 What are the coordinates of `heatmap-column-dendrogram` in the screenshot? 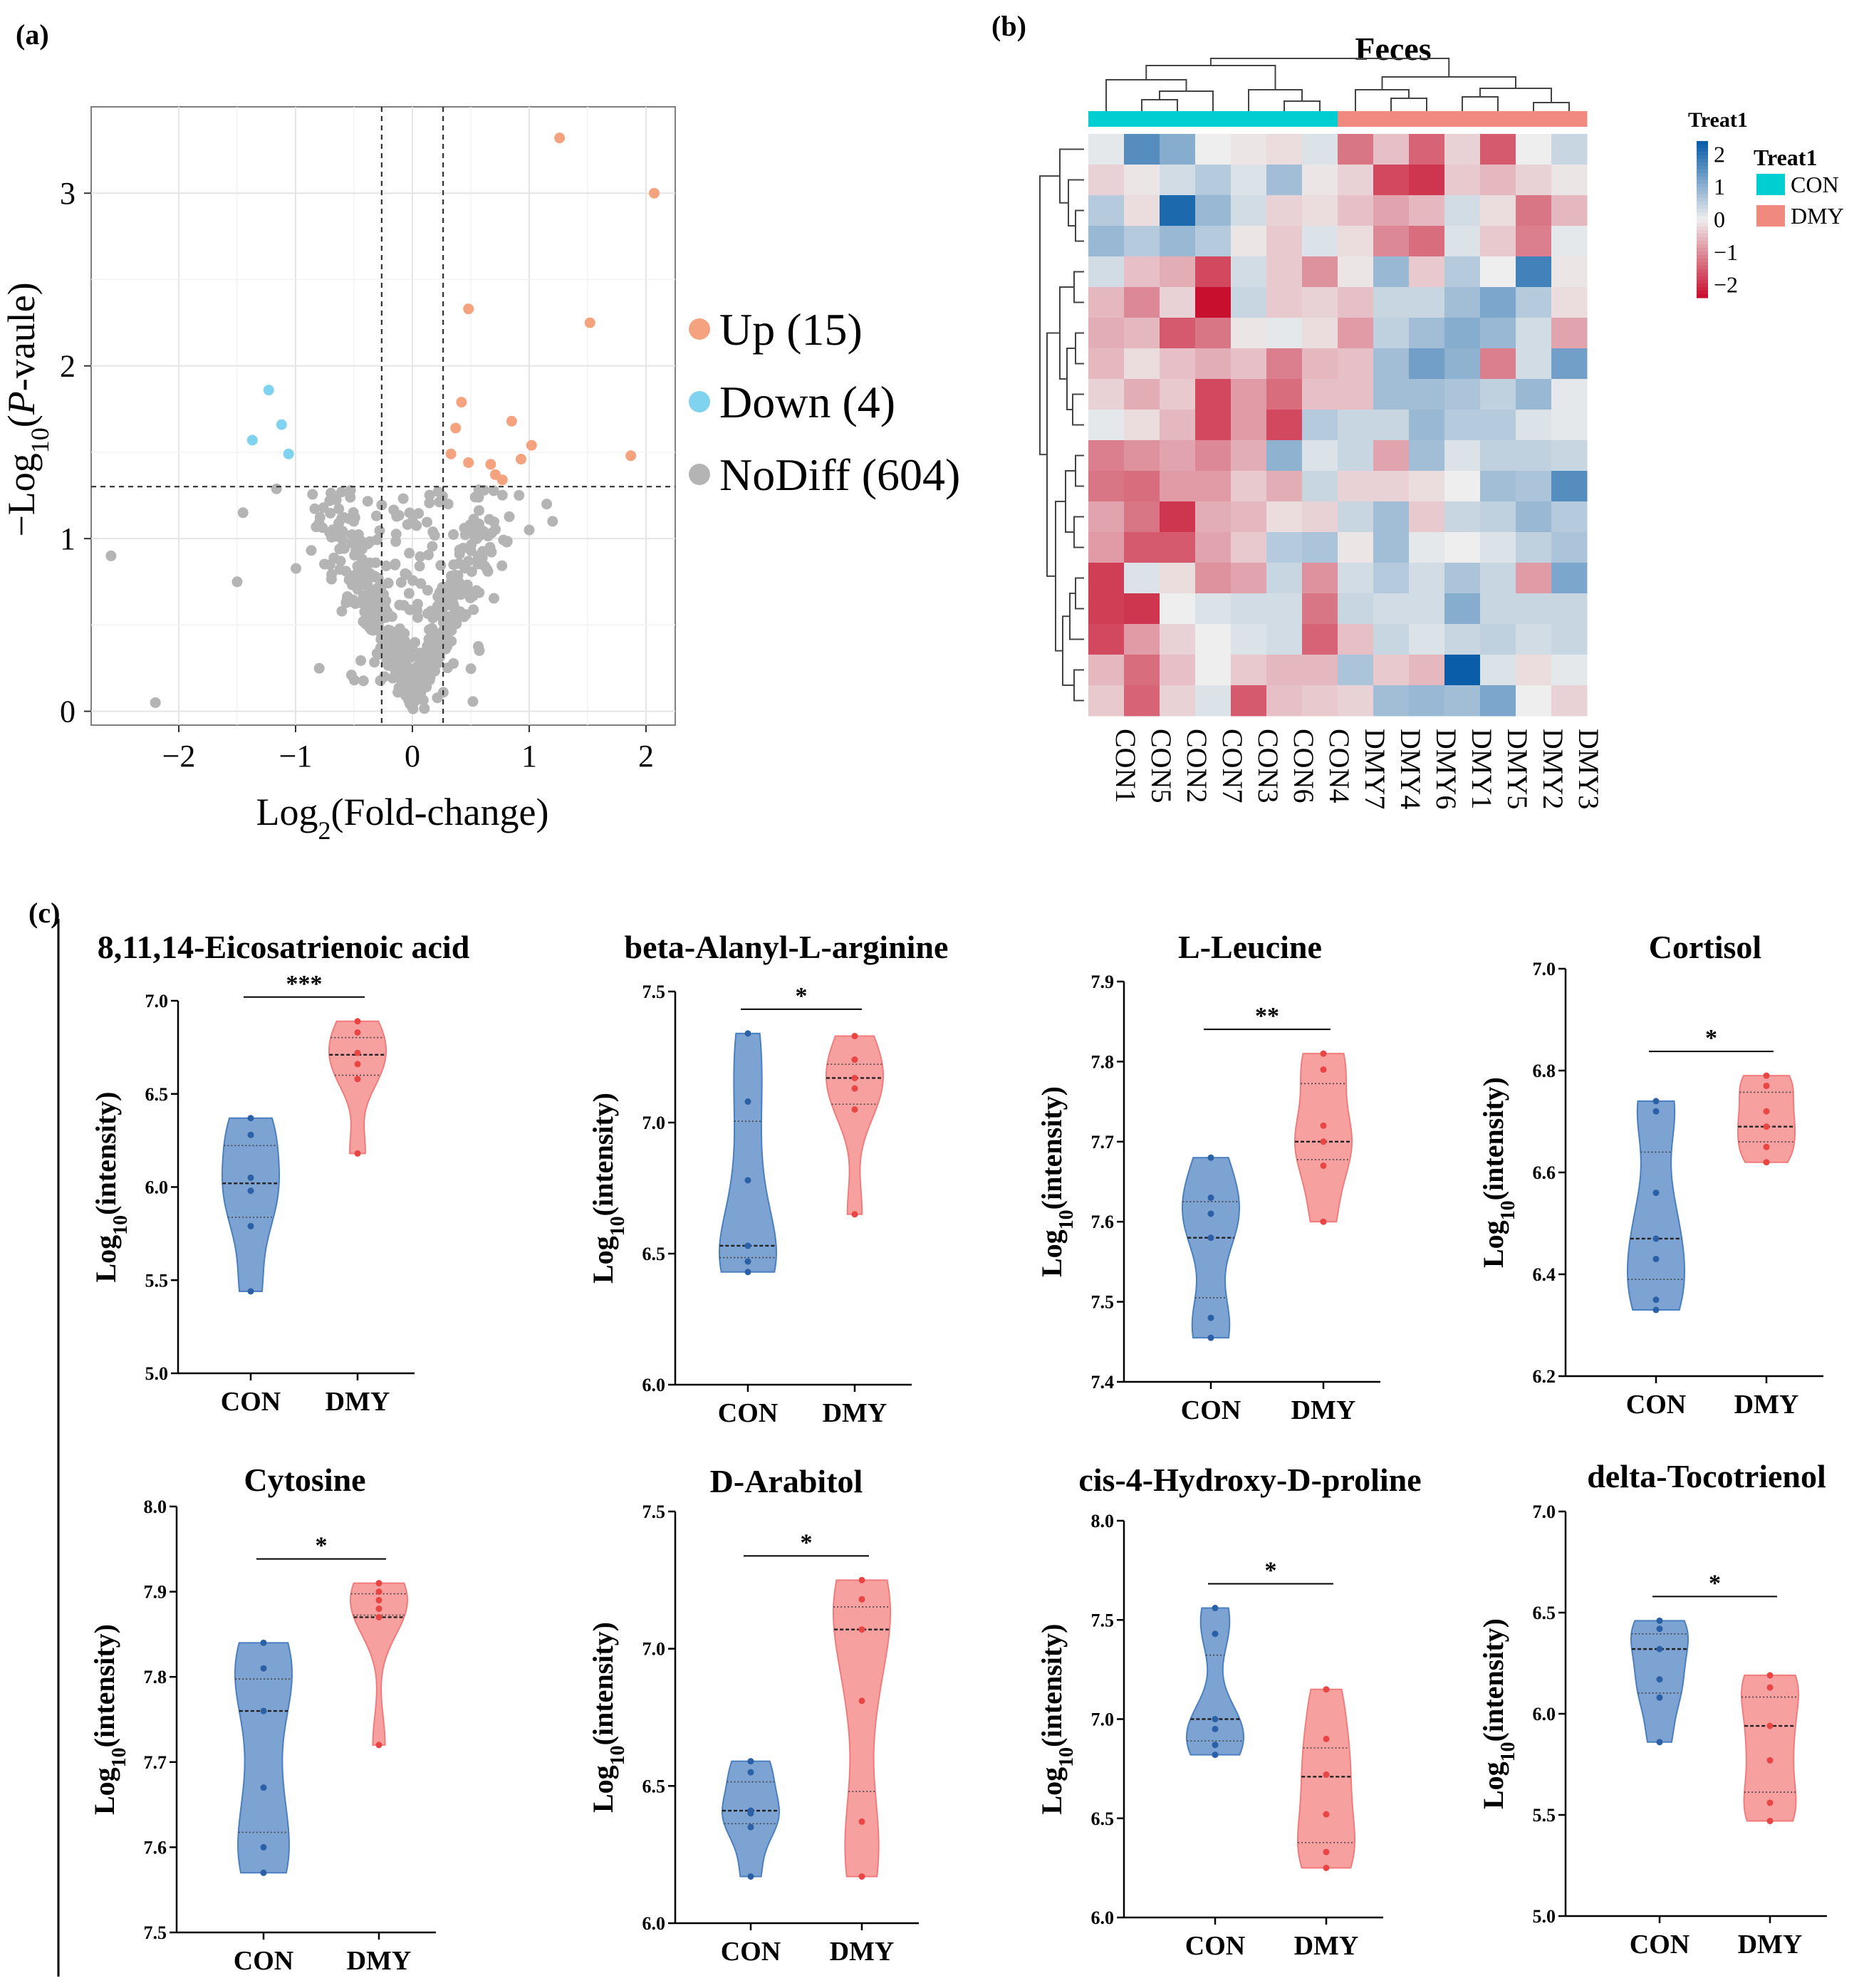 It's located at (1338, 84).